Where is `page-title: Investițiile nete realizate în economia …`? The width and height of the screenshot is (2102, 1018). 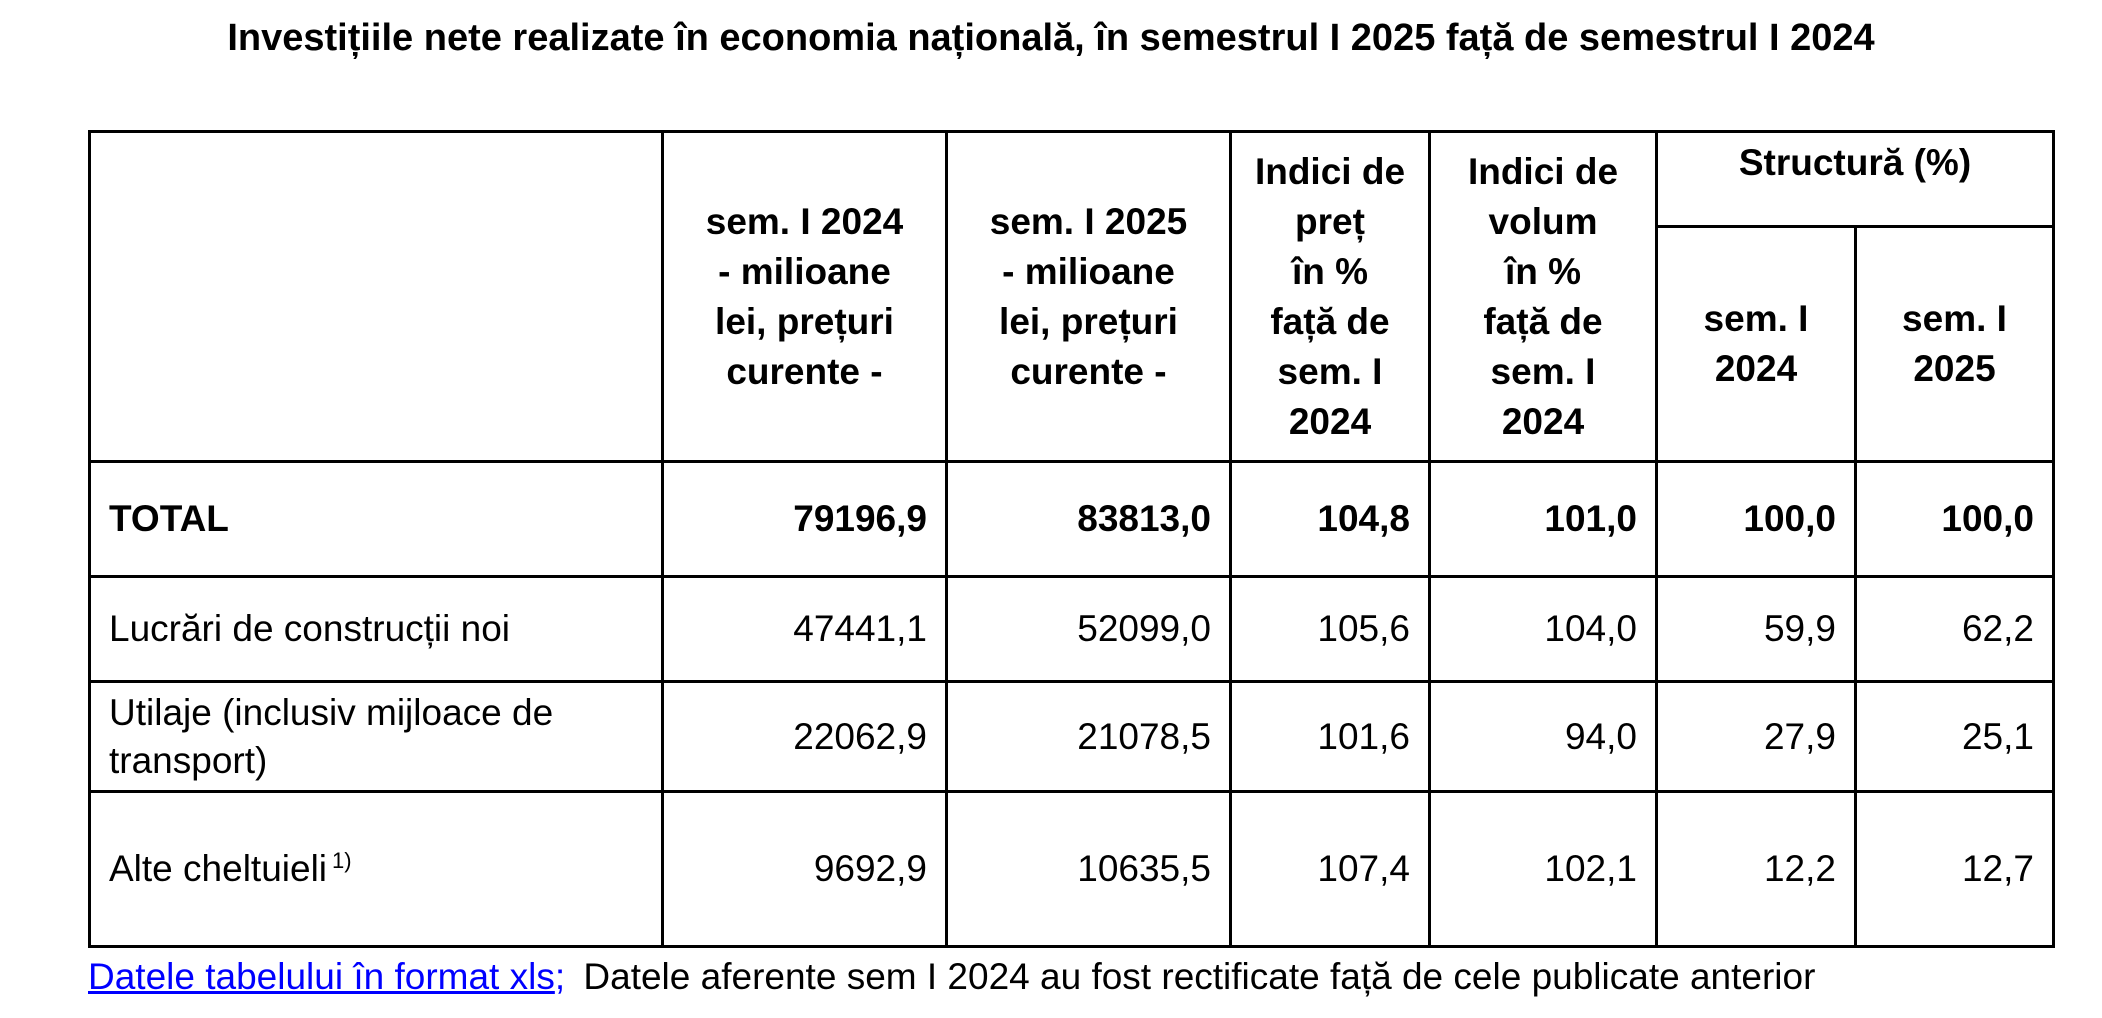
page-title: Investițiile nete realizate în economia … is located at coordinates (1051, 38).